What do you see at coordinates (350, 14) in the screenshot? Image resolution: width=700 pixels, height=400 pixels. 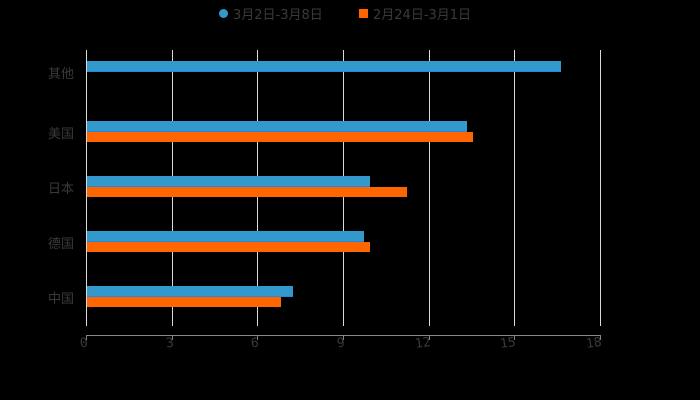 I see `chart-legend: 3月2日-3月8日 2月24日-3月1日` at bounding box center [350, 14].